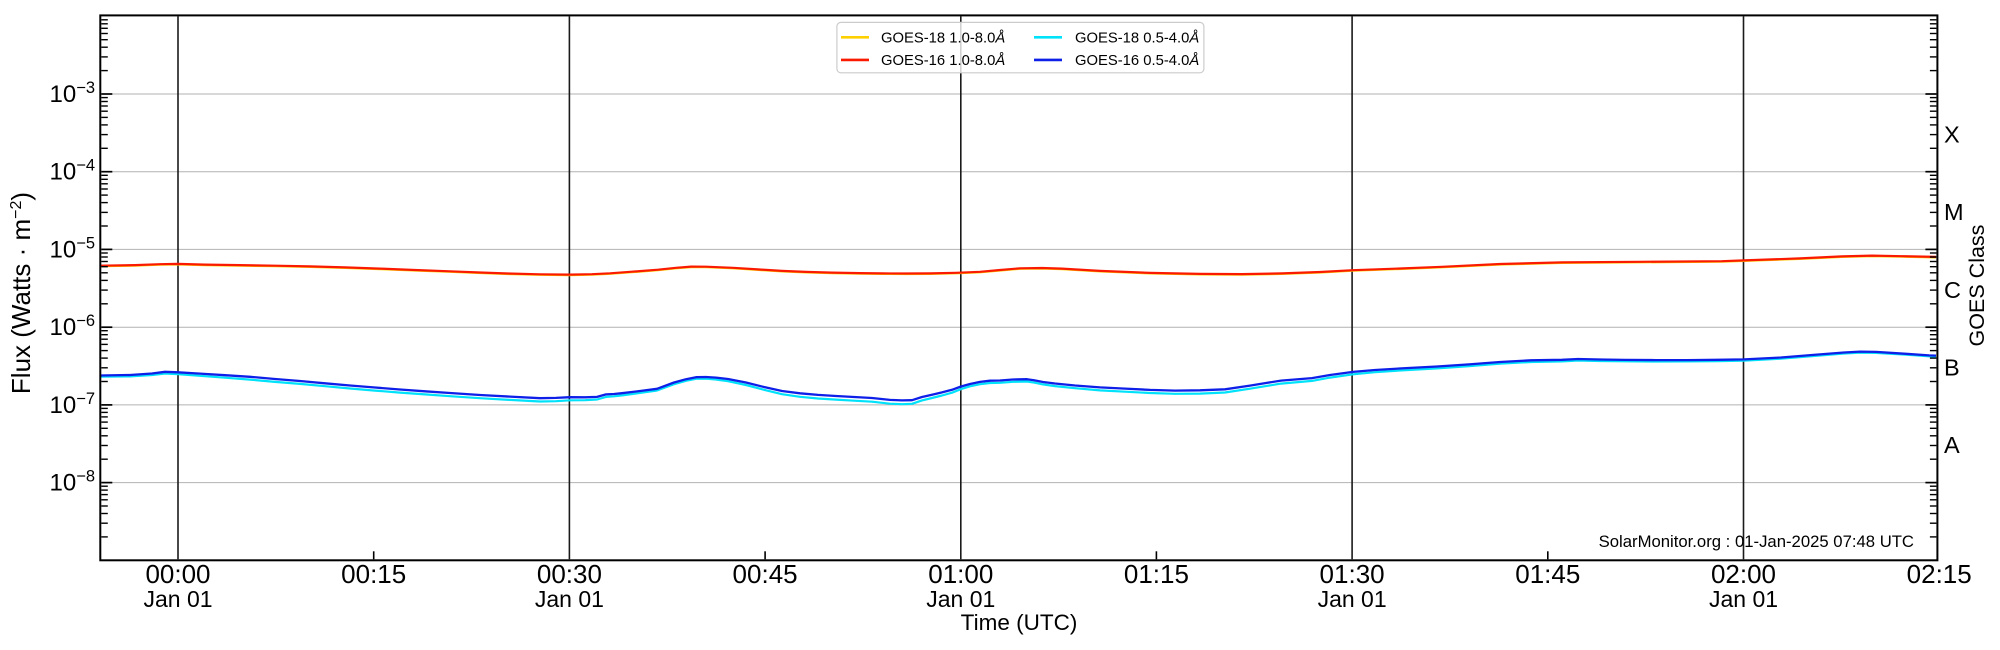 The width and height of the screenshot is (2000, 650). What do you see at coordinates (1756, 541) in the screenshot?
I see `svg-text:SolarMonitor.org : 01-Jan-2025: SolarMonitor.org : 01-Jan-2025 07:48 UTC` at bounding box center [1756, 541].